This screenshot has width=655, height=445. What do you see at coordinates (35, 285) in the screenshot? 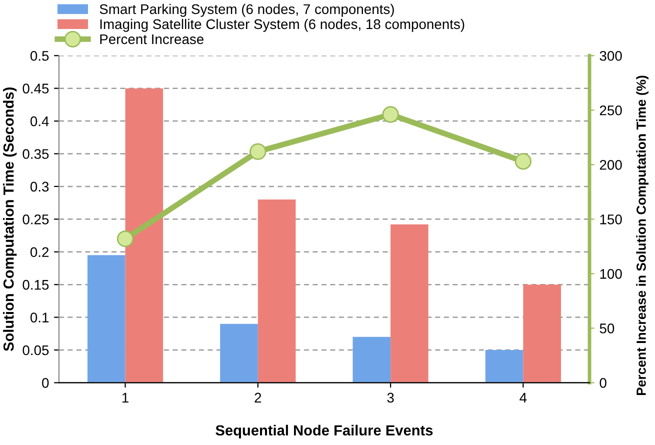
I see `y-tick-label: 0.15` at bounding box center [35, 285].